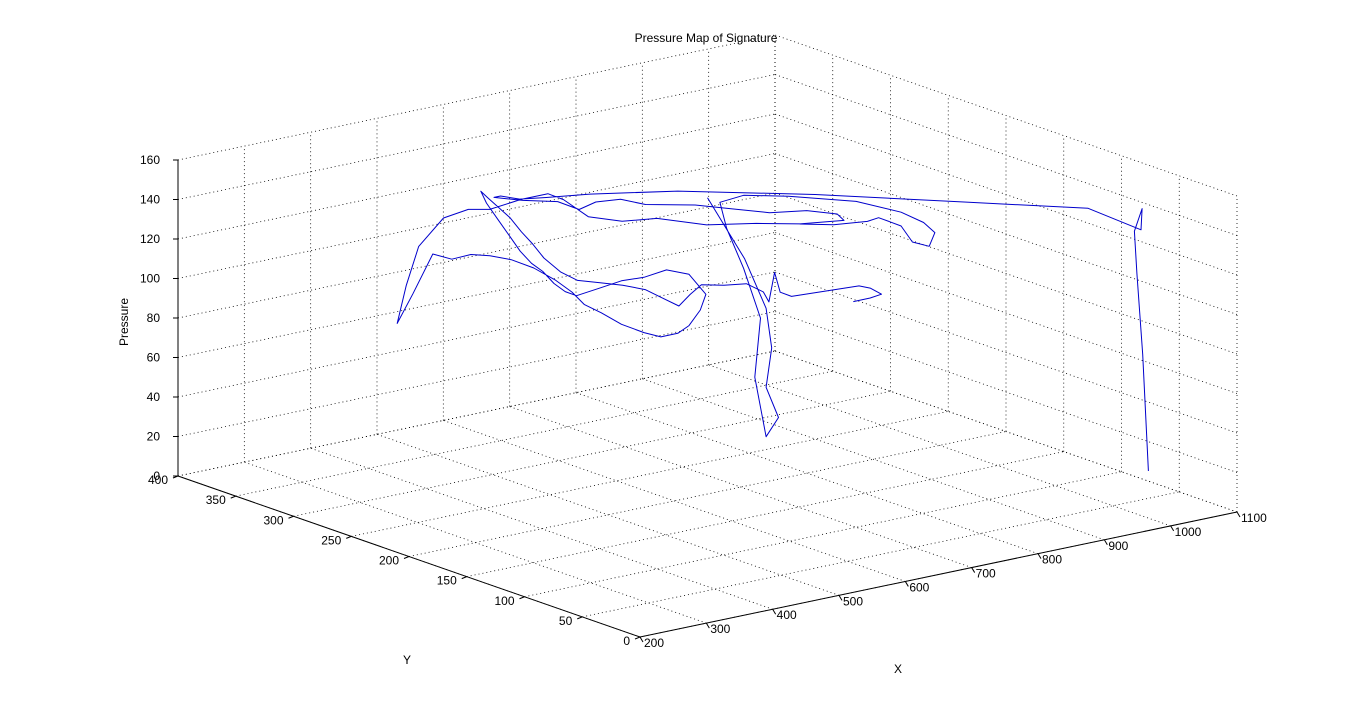 This screenshot has height=701, width=1366. What do you see at coordinates (150, 279) in the screenshot?
I see `z-tick-label: 100` at bounding box center [150, 279].